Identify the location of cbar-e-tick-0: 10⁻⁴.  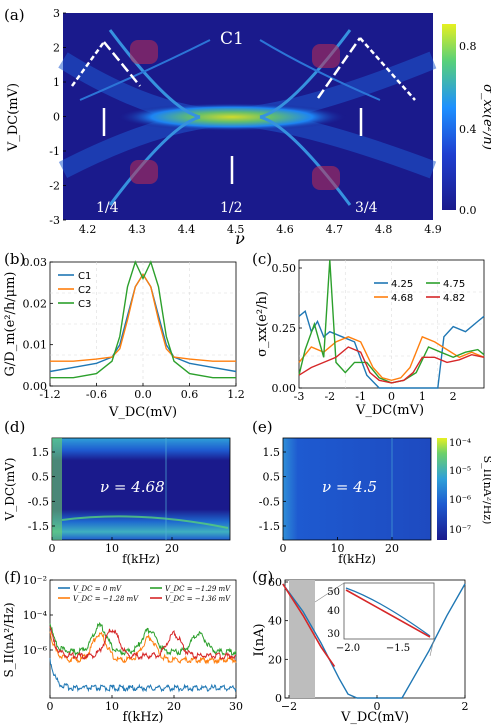
(460, 443).